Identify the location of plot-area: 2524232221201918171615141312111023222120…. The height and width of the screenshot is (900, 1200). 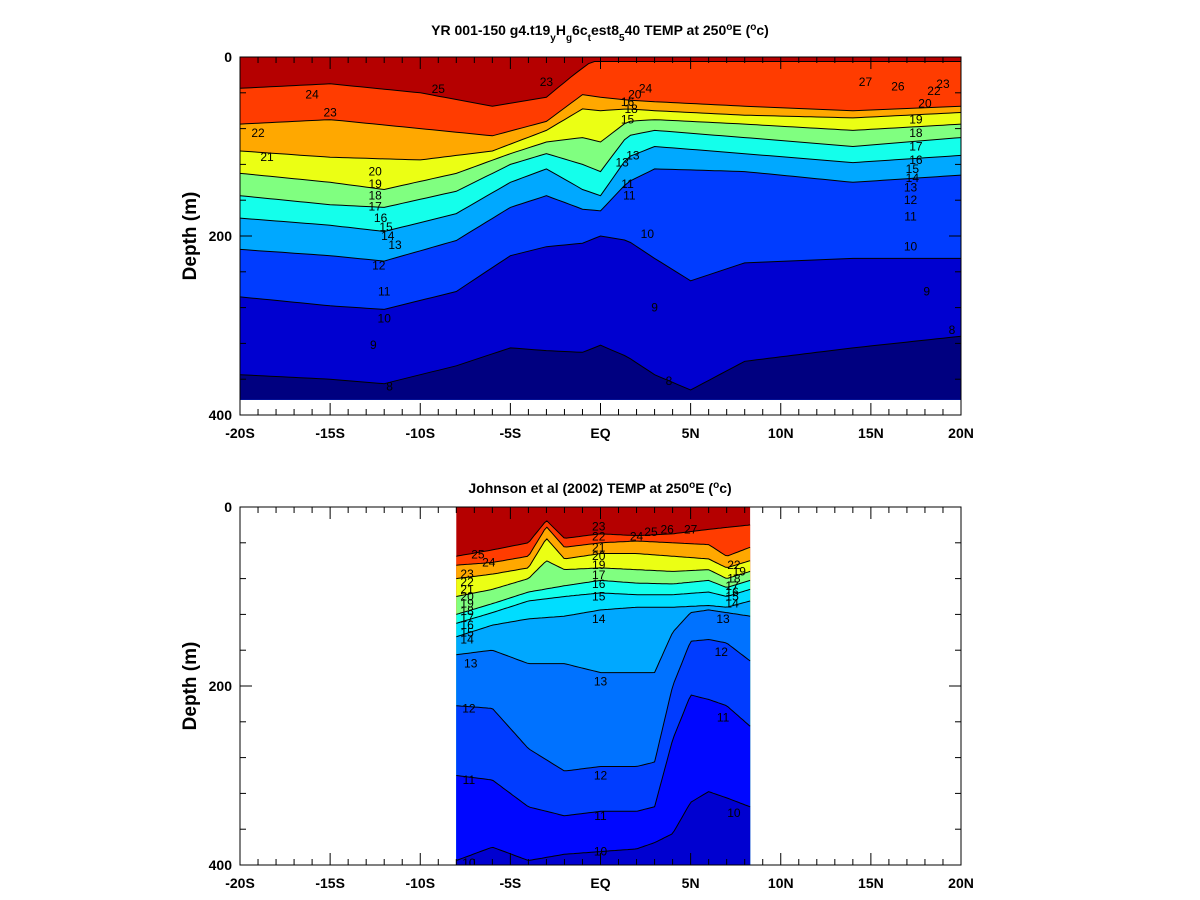
(603, 686).